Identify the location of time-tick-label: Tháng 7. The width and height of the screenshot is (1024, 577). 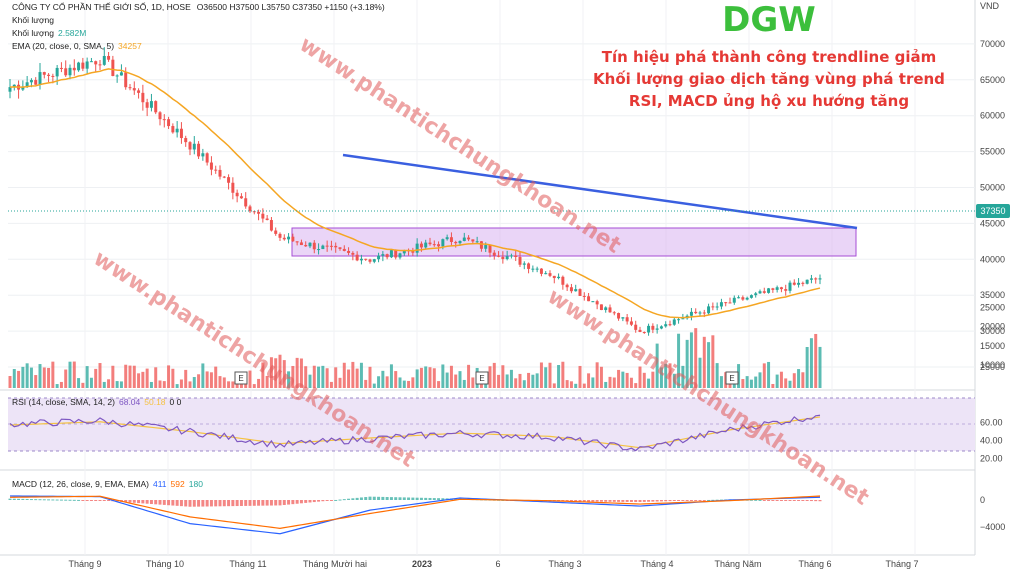
(901, 564).